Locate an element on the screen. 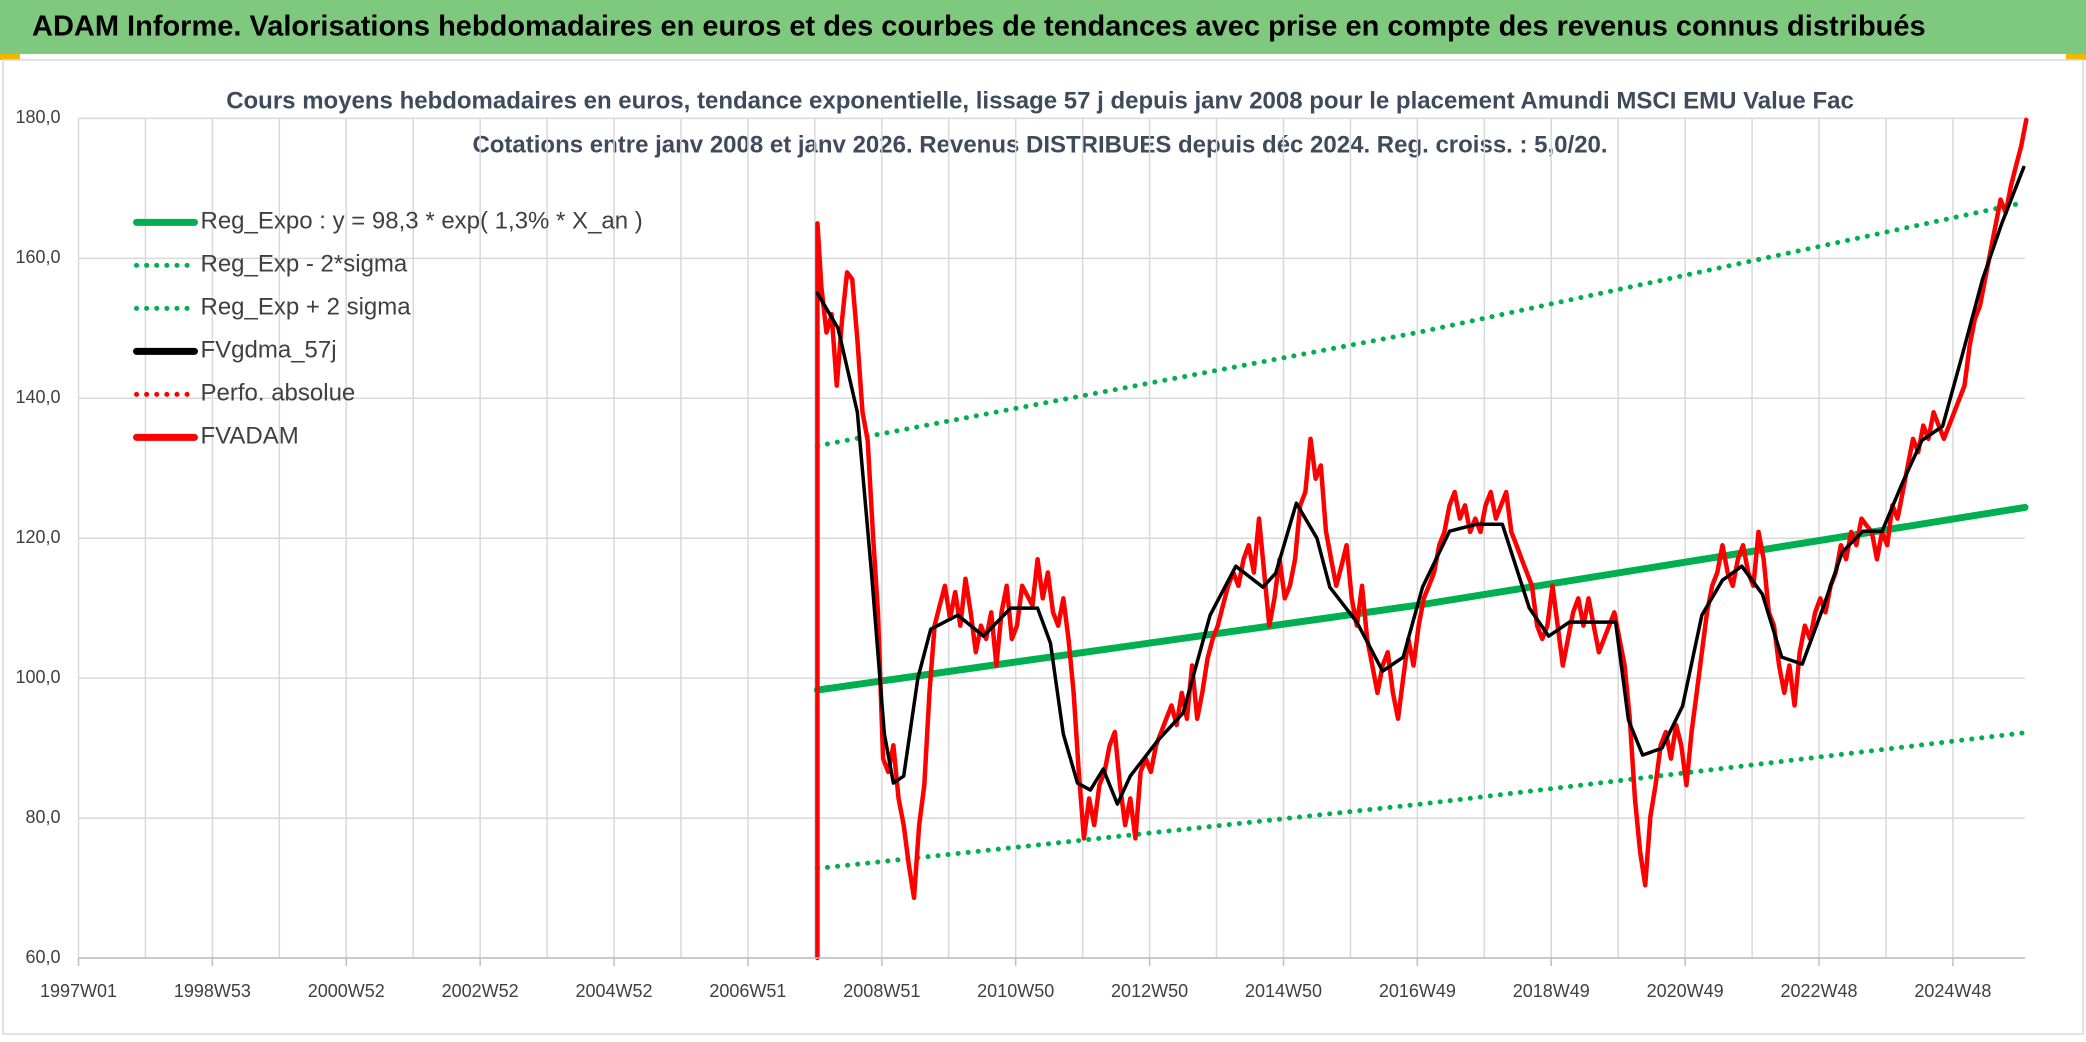 The width and height of the screenshot is (2086, 1042). x-tick-label: 1998W53 is located at coordinates (212, 991).